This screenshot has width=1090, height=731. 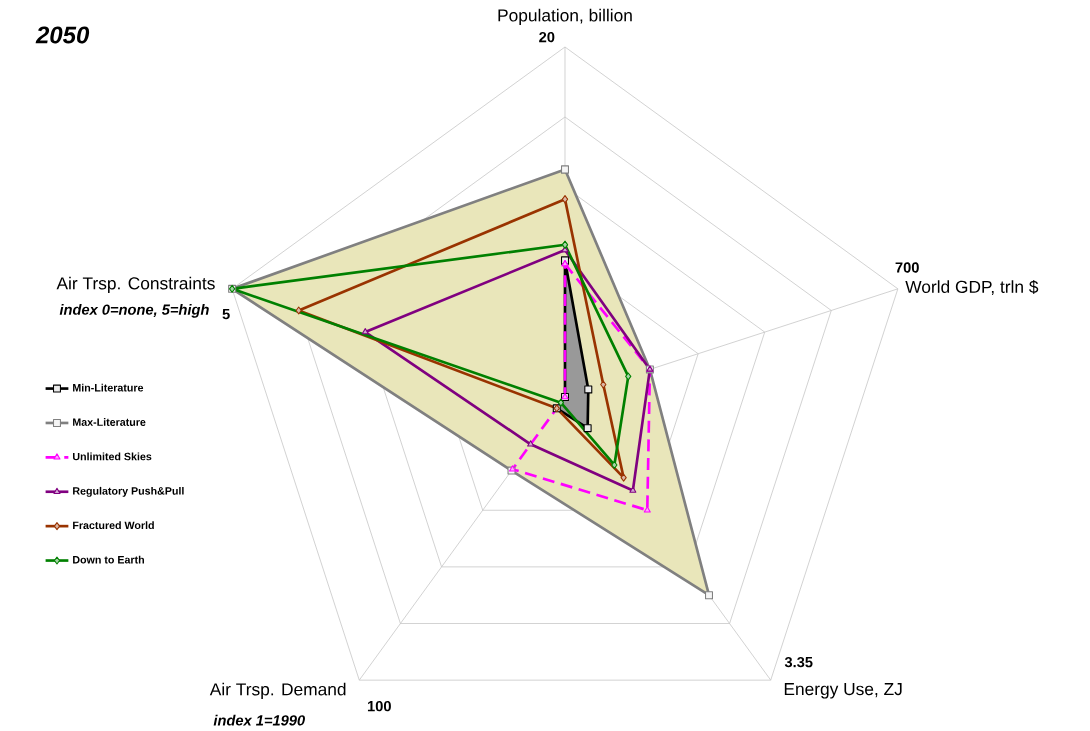 I want to click on legend-label: Down to Earth, so click(x=108, y=559).